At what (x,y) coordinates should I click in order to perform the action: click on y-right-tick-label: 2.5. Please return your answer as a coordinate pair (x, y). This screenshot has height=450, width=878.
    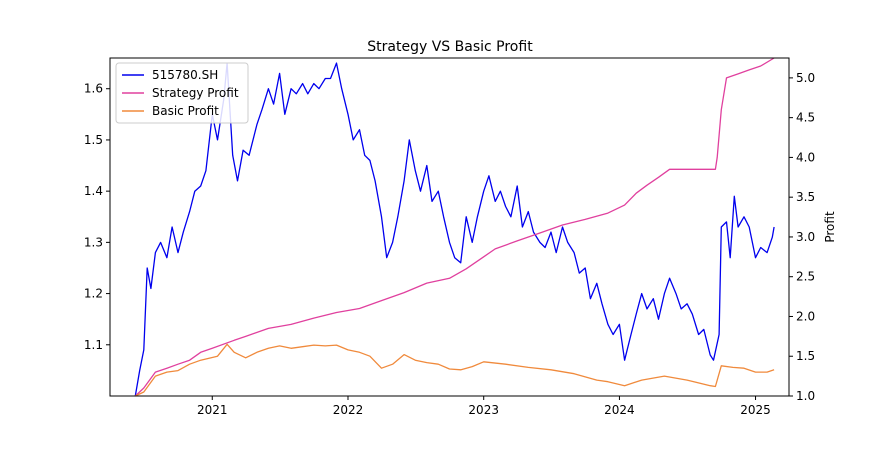
    Looking at the image, I should click on (805, 277).